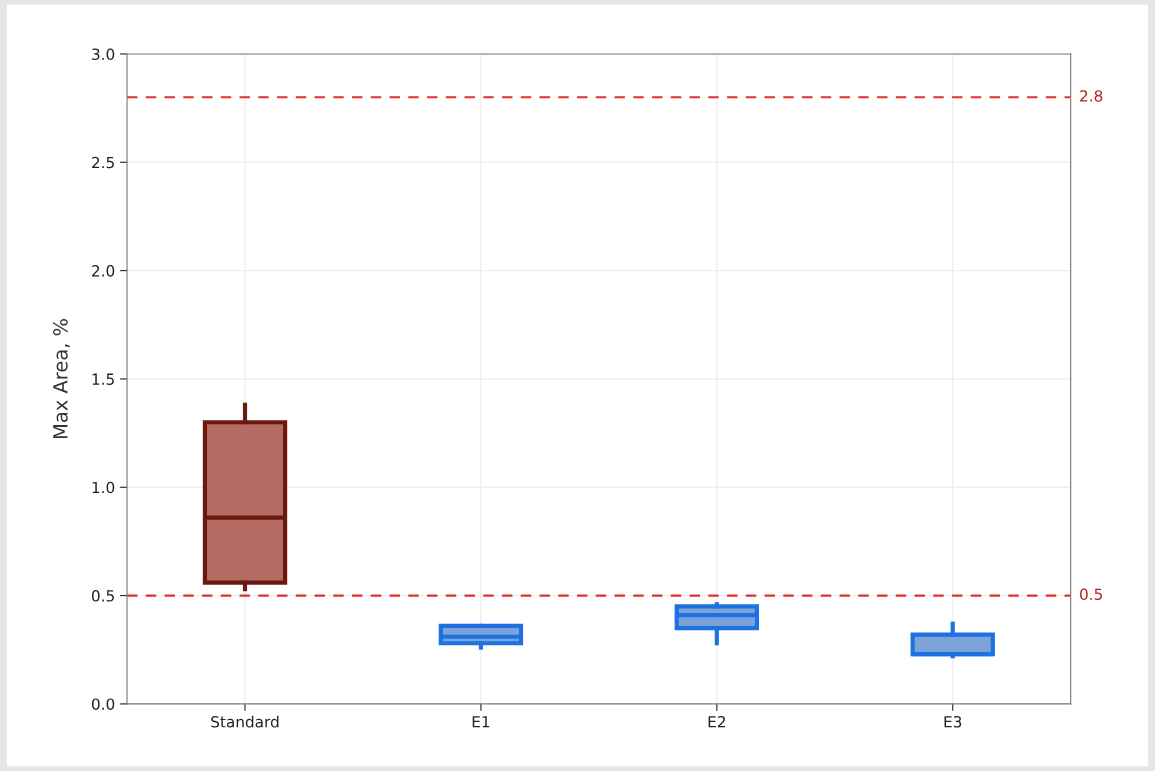 This screenshot has width=1155, height=771. I want to click on y-tick-label: 2.0, so click(103, 271).